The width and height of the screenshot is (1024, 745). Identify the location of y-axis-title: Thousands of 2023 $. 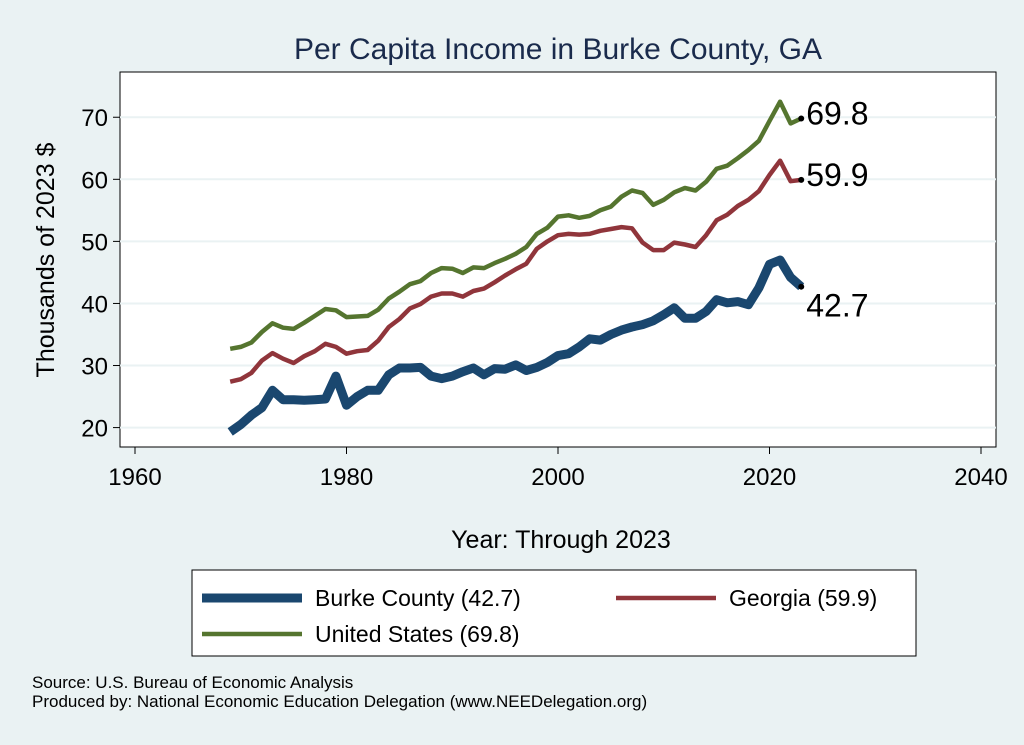
(46, 259).